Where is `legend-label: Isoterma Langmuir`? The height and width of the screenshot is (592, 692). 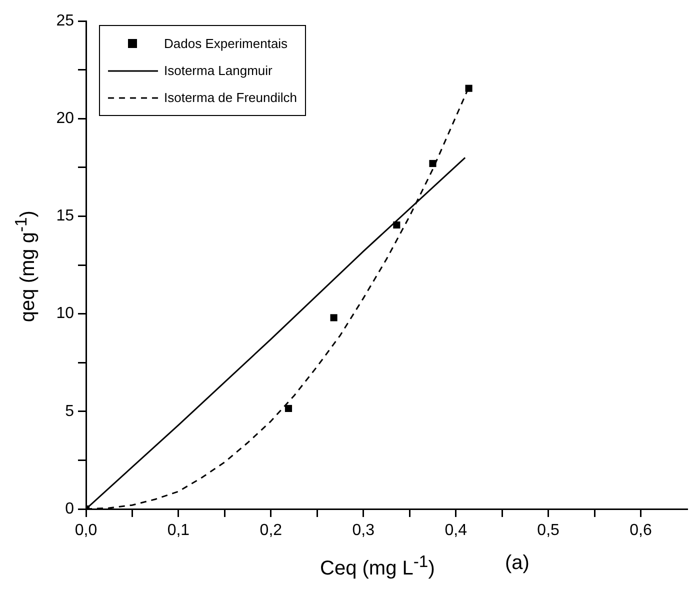 legend-label: Isoterma Langmuir is located at coordinates (218, 70).